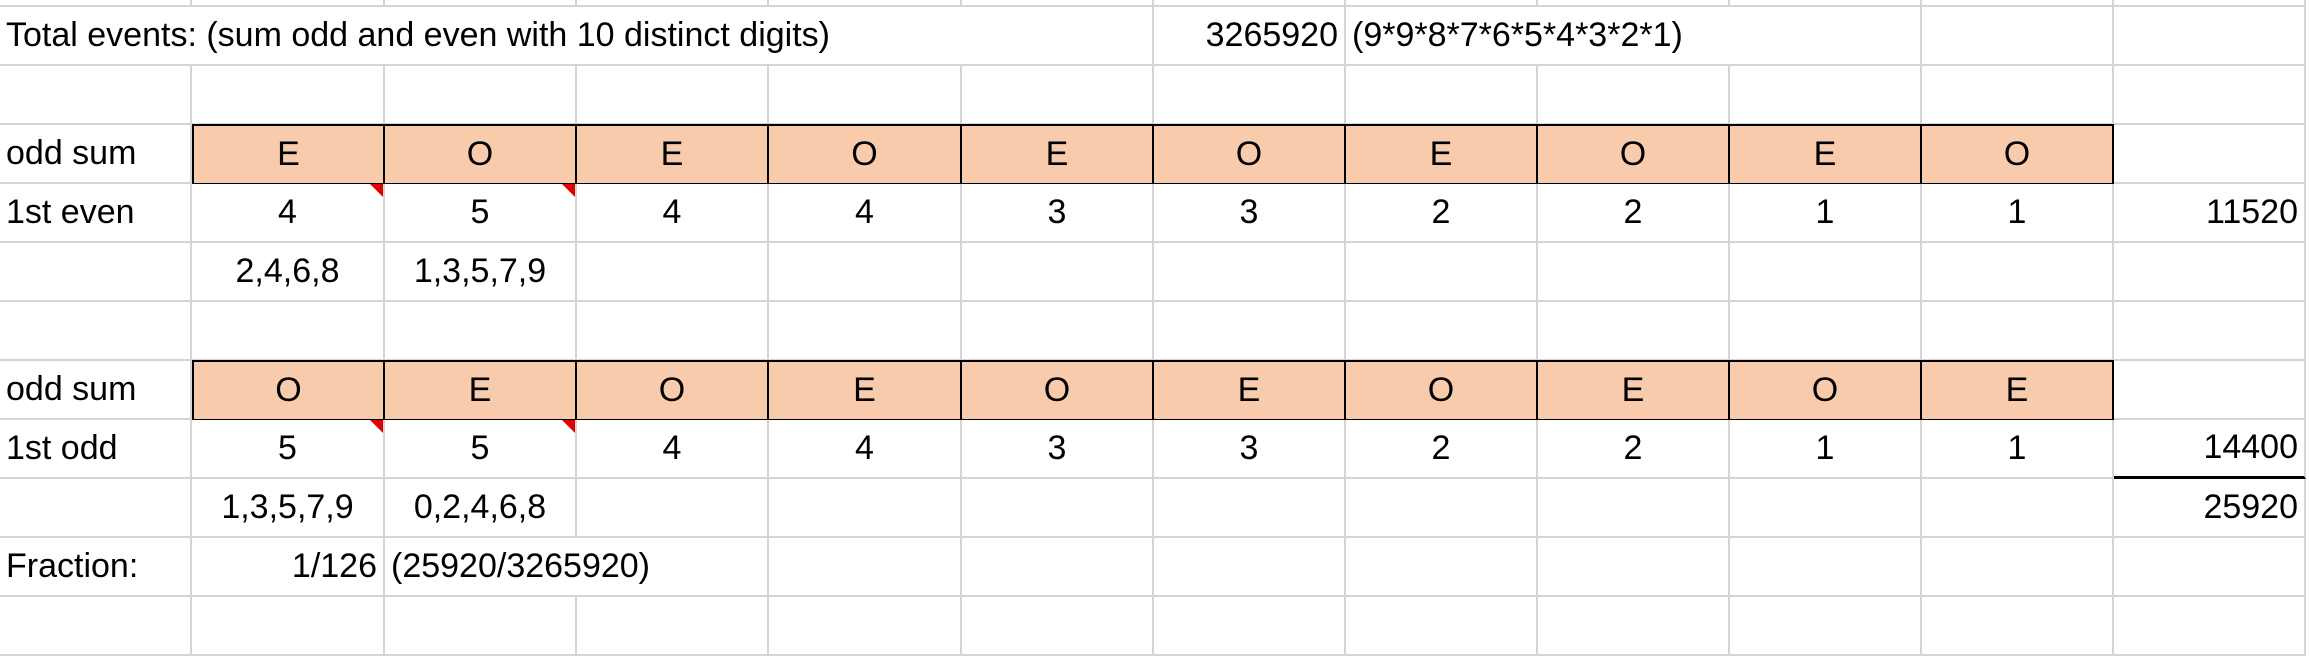 This screenshot has width=2309, height=656. Describe the element at coordinates (2210, 508) in the screenshot. I see `grand-sum: 25920` at that location.